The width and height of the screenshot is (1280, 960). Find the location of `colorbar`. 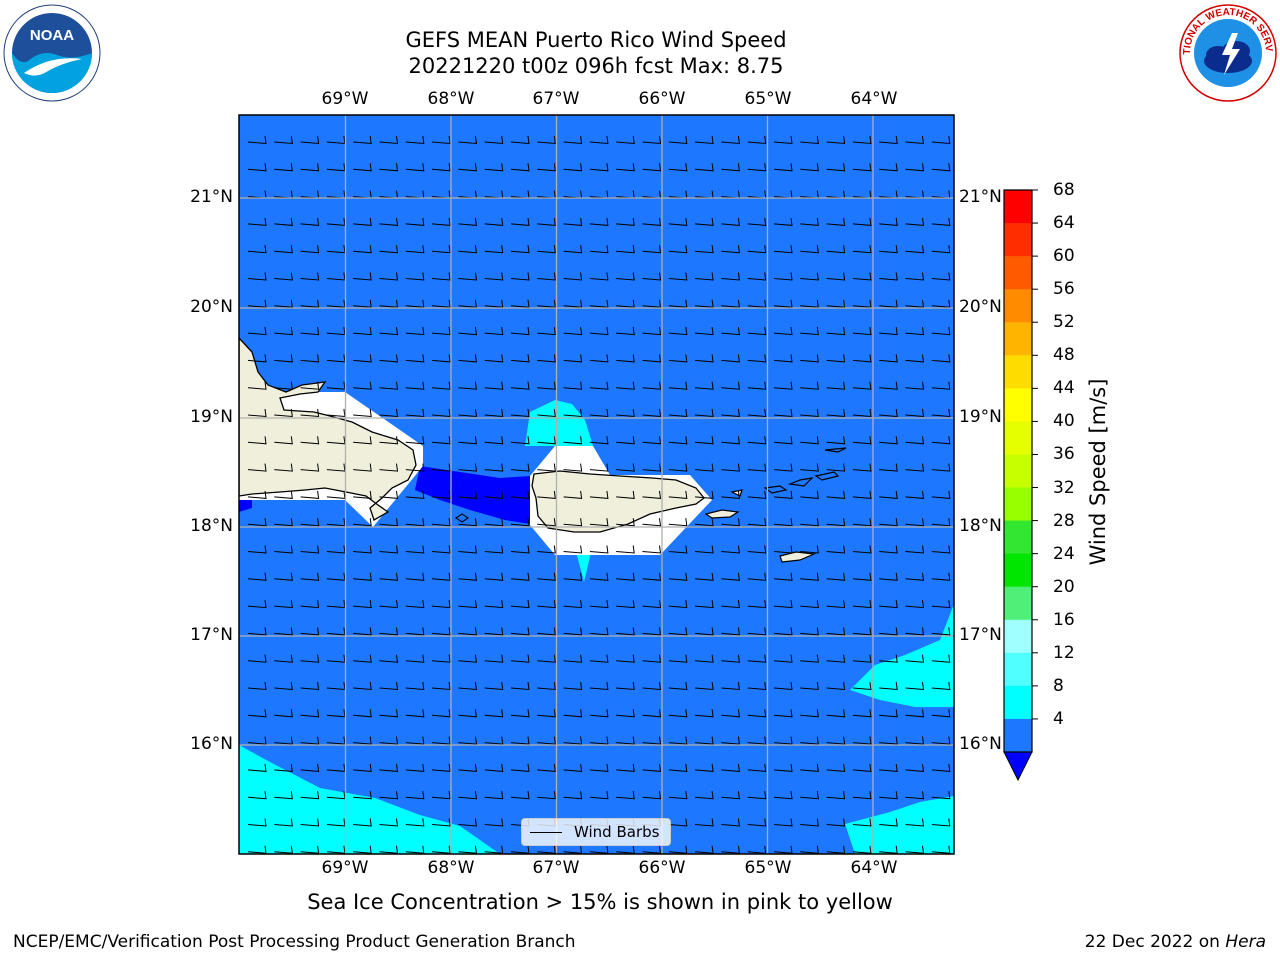

colorbar is located at coordinates (1020, 485).